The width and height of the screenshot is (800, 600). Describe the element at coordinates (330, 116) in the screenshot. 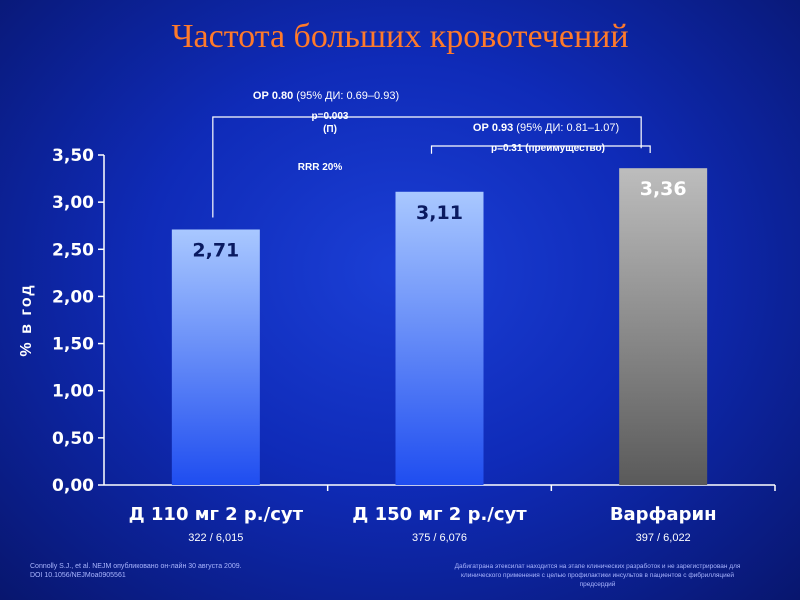

I see `comparison-1-p: p=0.003` at that location.